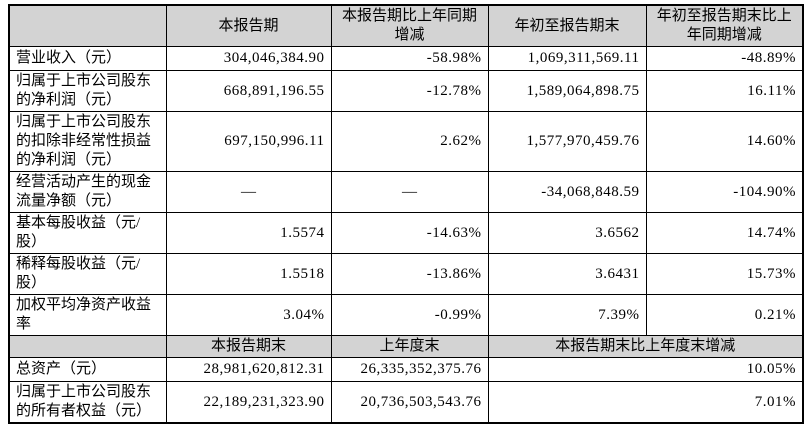 The height and width of the screenshot is (428, 810). I want to click on current-period-change: -58.98%, so click(409, 58).